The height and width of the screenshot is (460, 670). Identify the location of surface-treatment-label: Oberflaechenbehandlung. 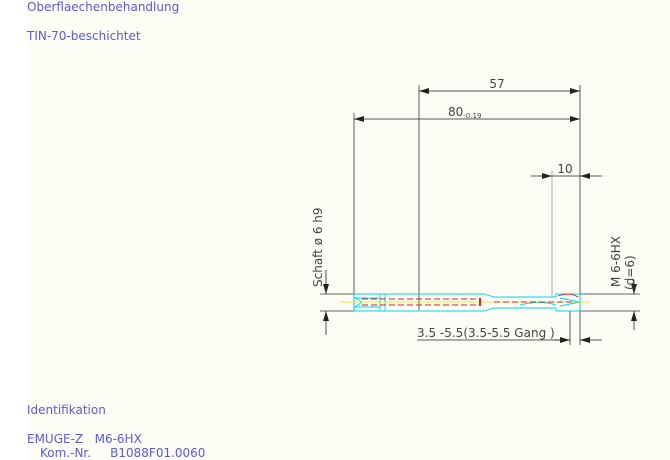
(103, 7).